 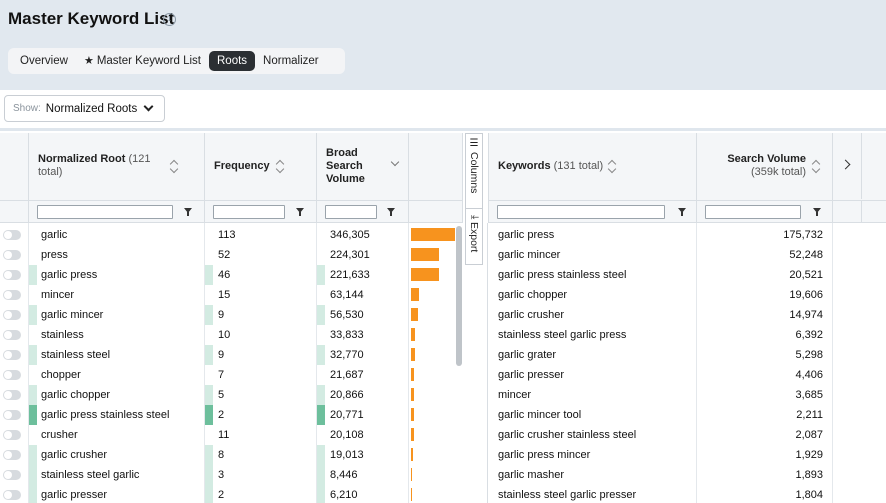 I want to click on filter-bar: Show: Normalized Roots, so click(x=443, y=109).